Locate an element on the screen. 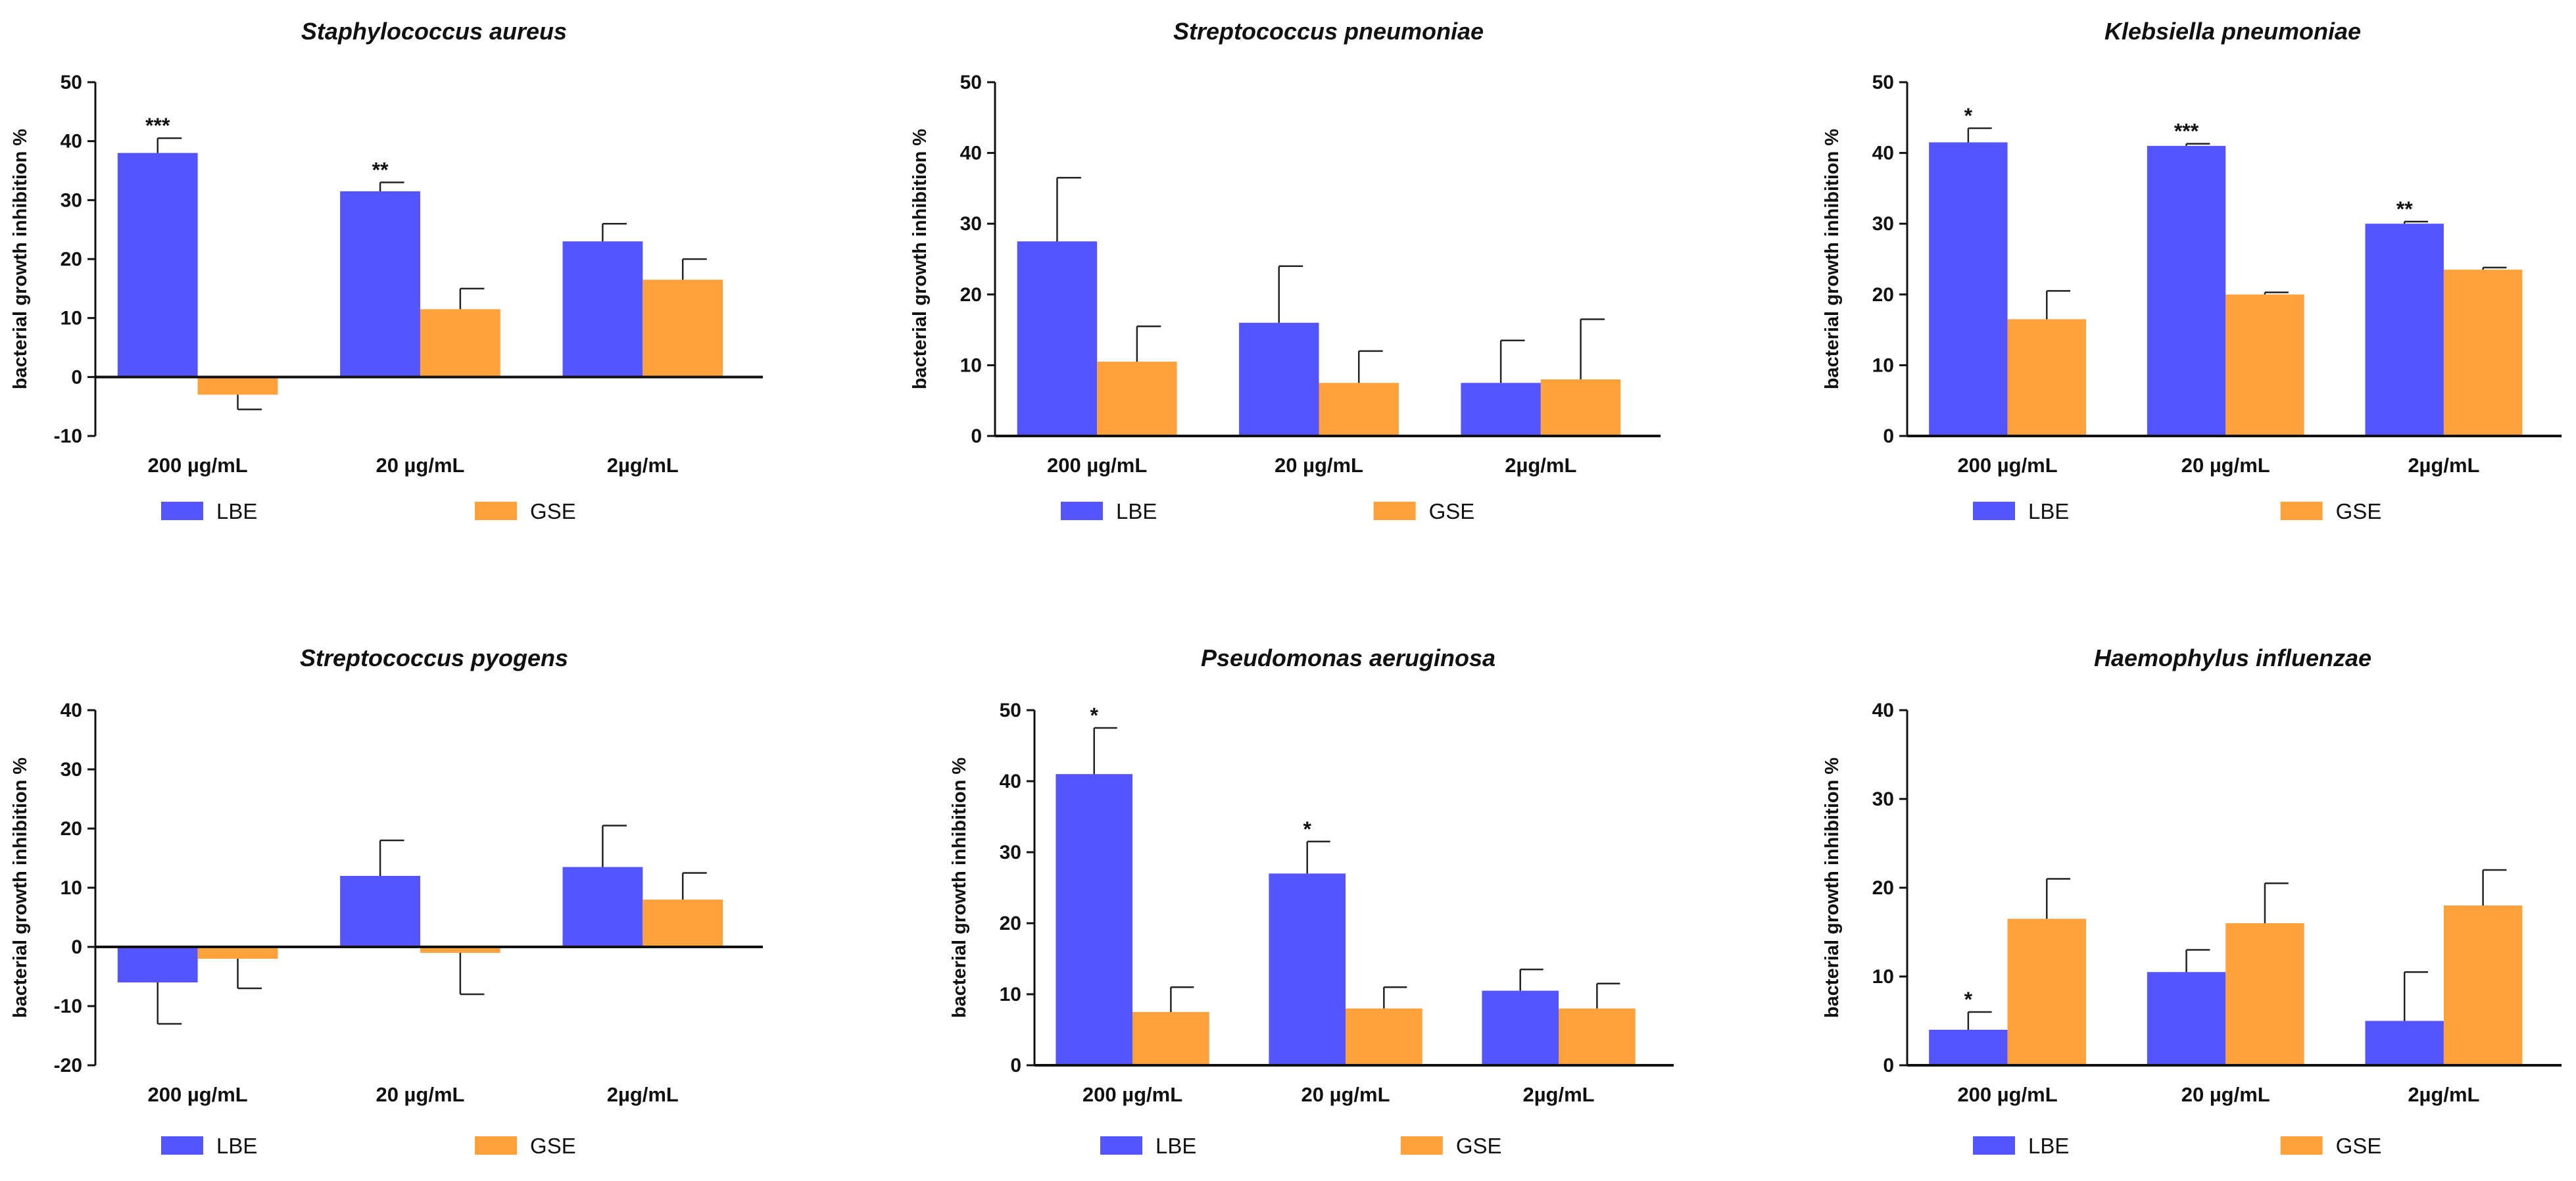 This screenshot has height=1181, width=2576. y-tick-label: -20 is located at coordinates (68, 1065).